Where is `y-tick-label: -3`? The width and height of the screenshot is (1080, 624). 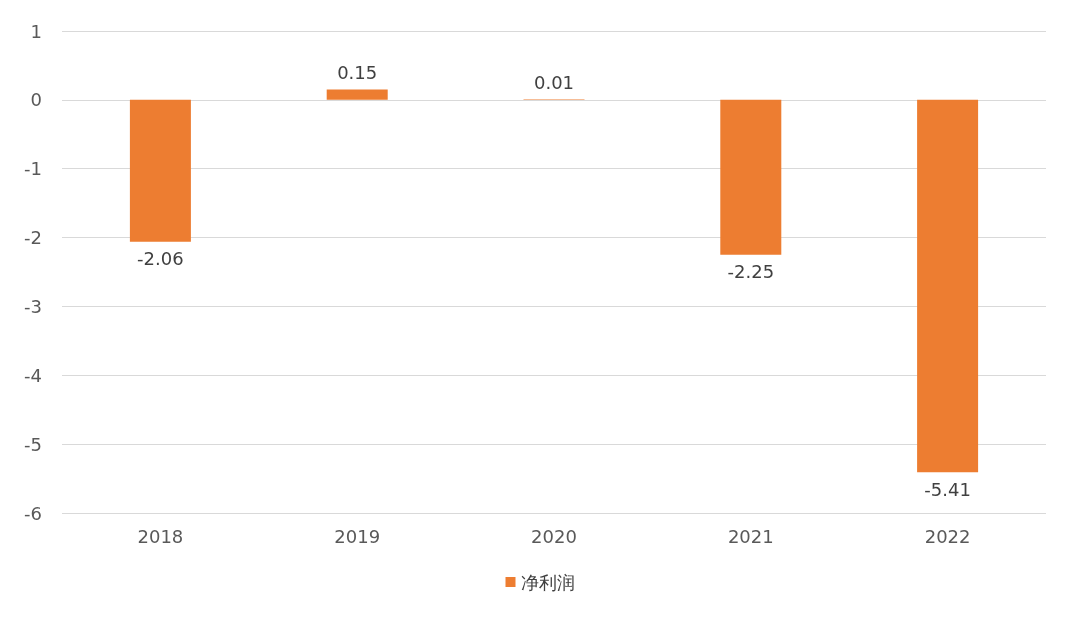 y-tick-label: -3 is located at coordinates (33, 306).